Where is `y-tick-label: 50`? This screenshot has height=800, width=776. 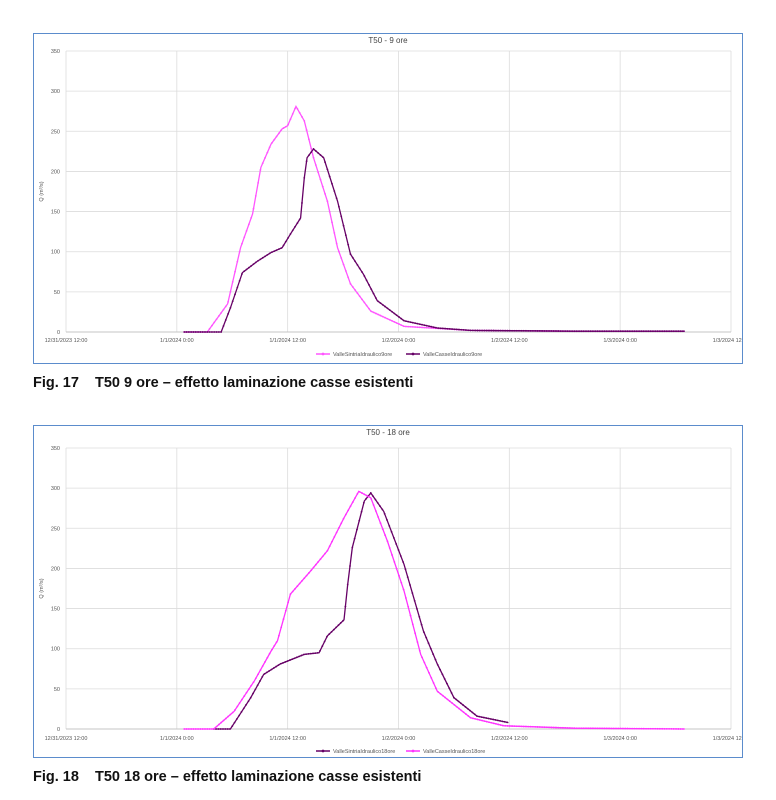
y-tick-label: 50 is located at coordinates (57, 293).